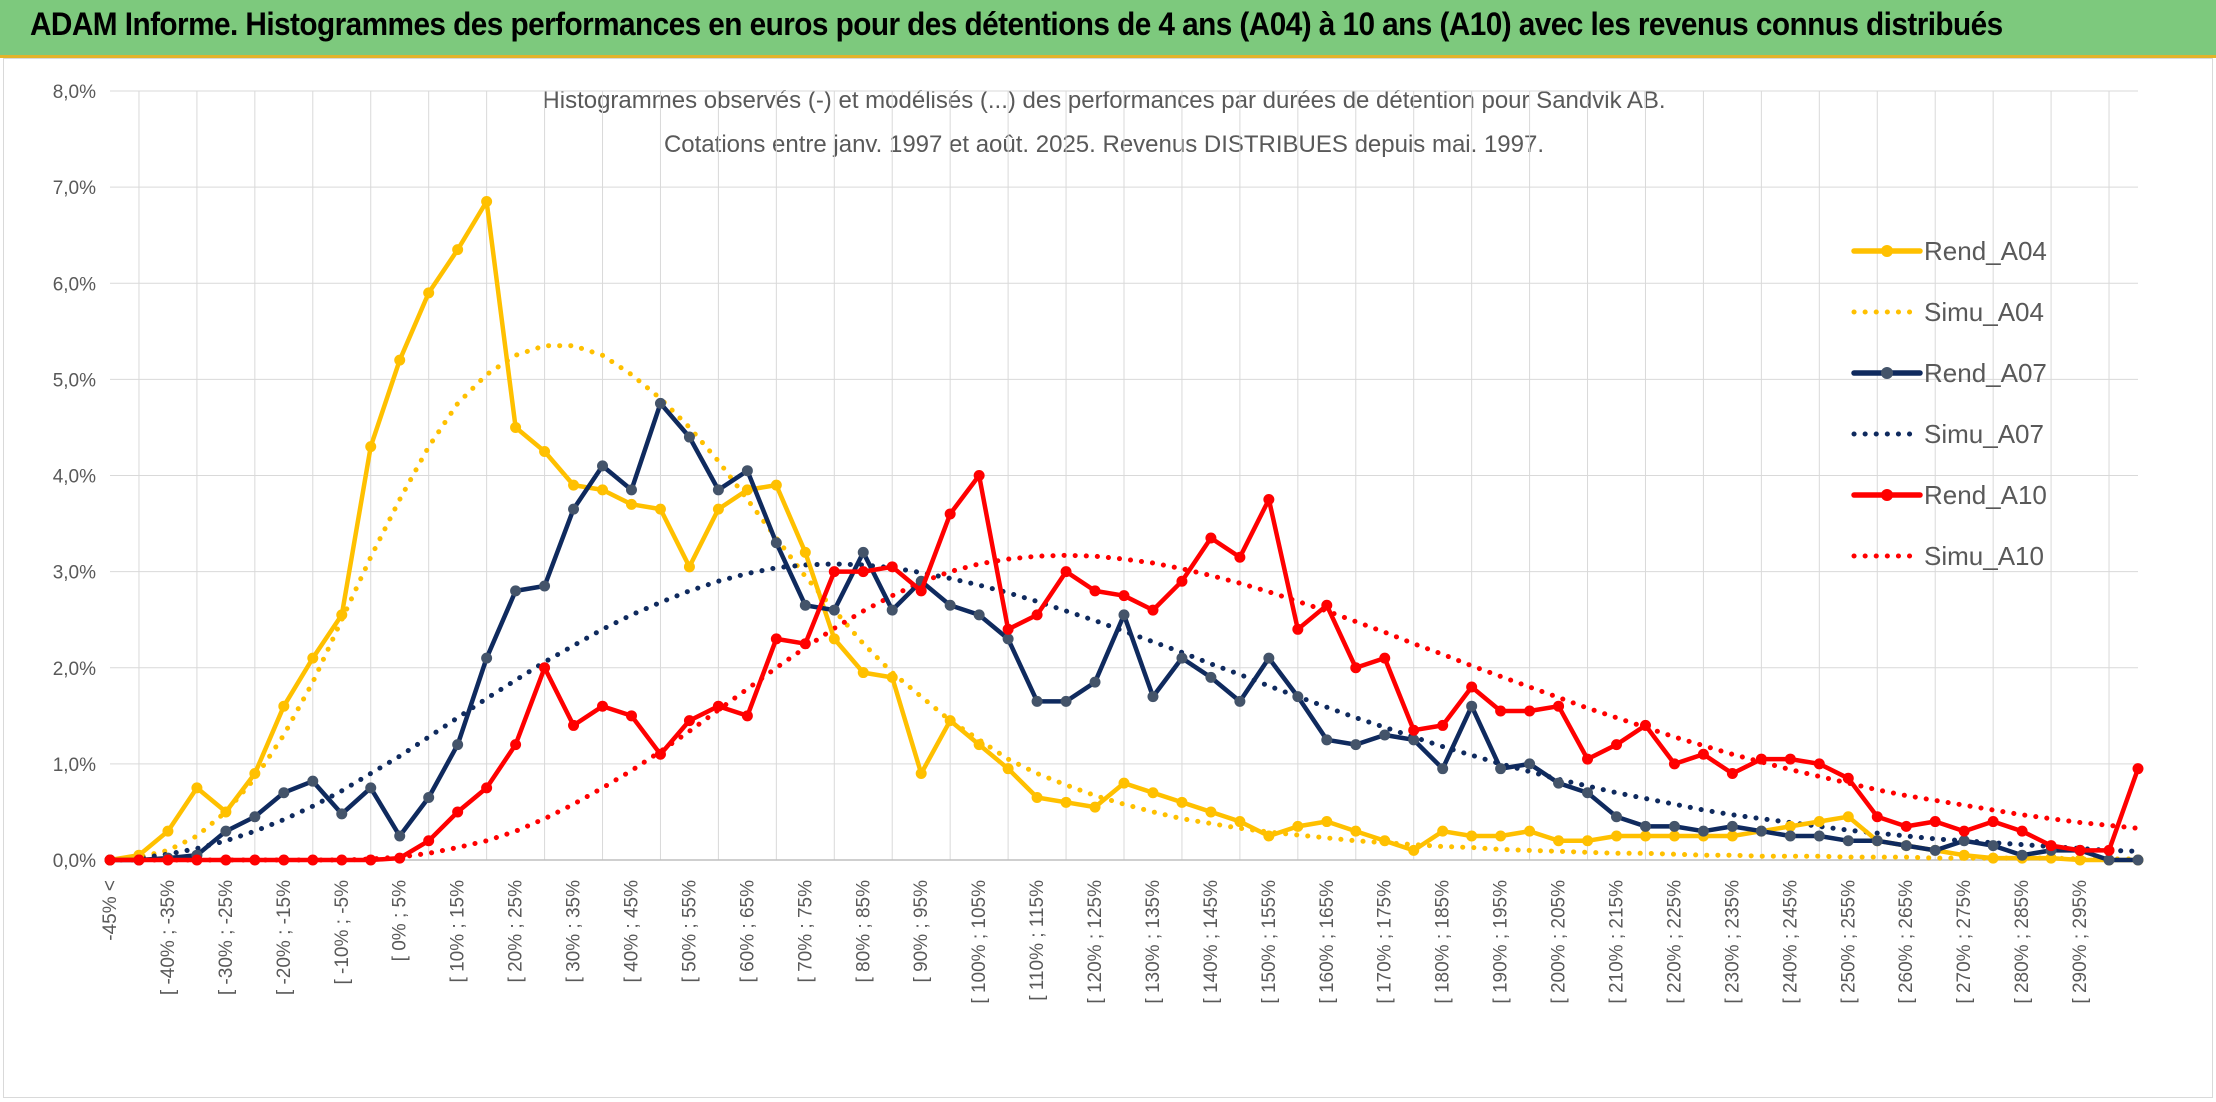  I want to click on legend-label-rend_a10: Rend_A10, so click(1985, 495).